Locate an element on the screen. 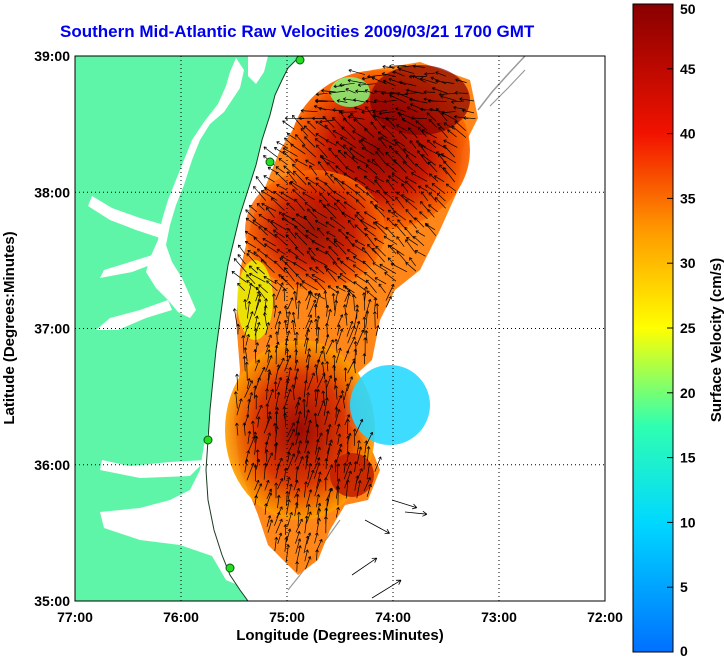  delaware-bay is located at coordinates (258, 70).